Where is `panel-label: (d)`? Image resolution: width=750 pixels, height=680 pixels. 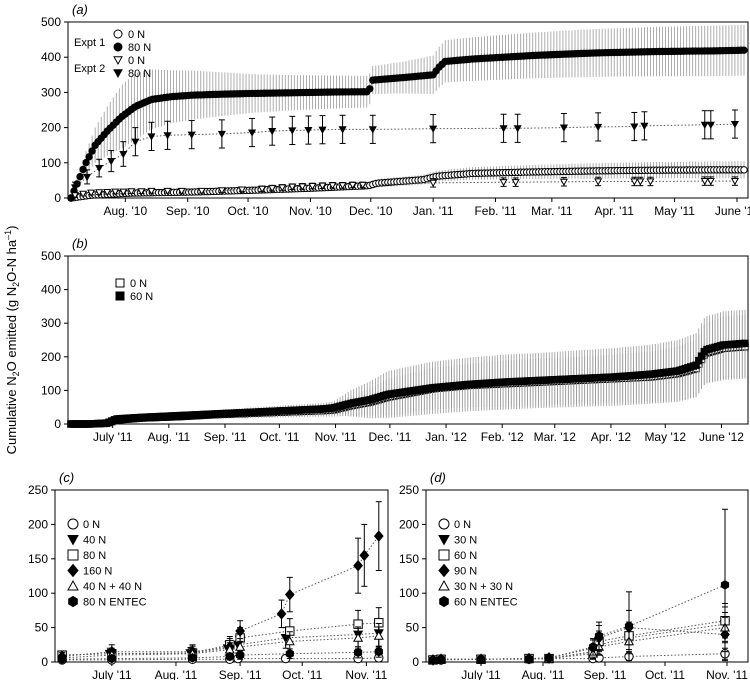
panel-label: (d) is located at coordinates (438, 477).